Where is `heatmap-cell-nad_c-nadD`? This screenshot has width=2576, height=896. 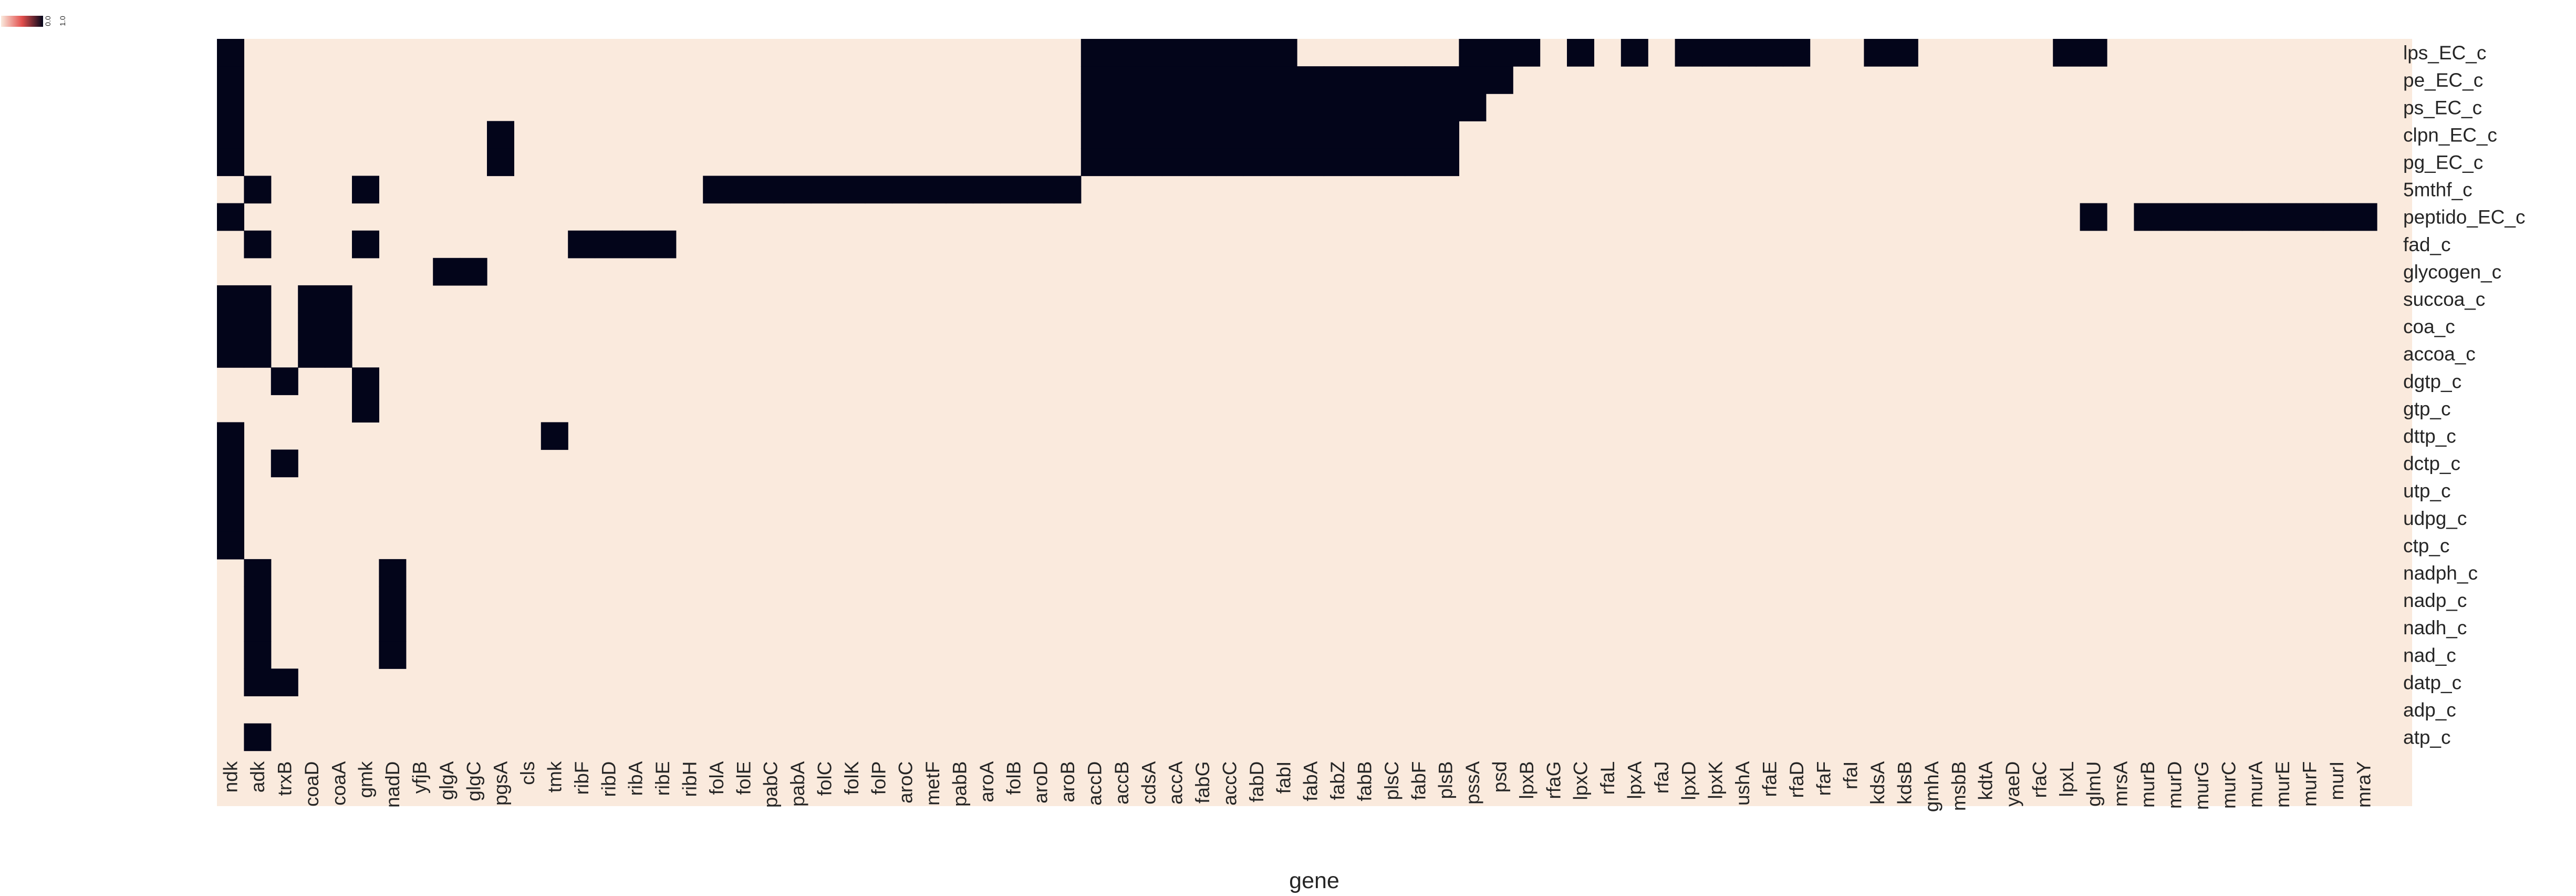
heatmap-cell-nad_c-nadD is located at coordinates (393, 655).